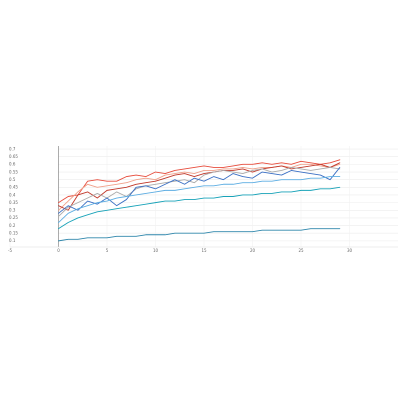 Image resolution: width=400 pixels, height=404 pixels. Describe the element at coordinates (12, 194) in the screenshot. I see `y-tick-label: 0.4` at that location.